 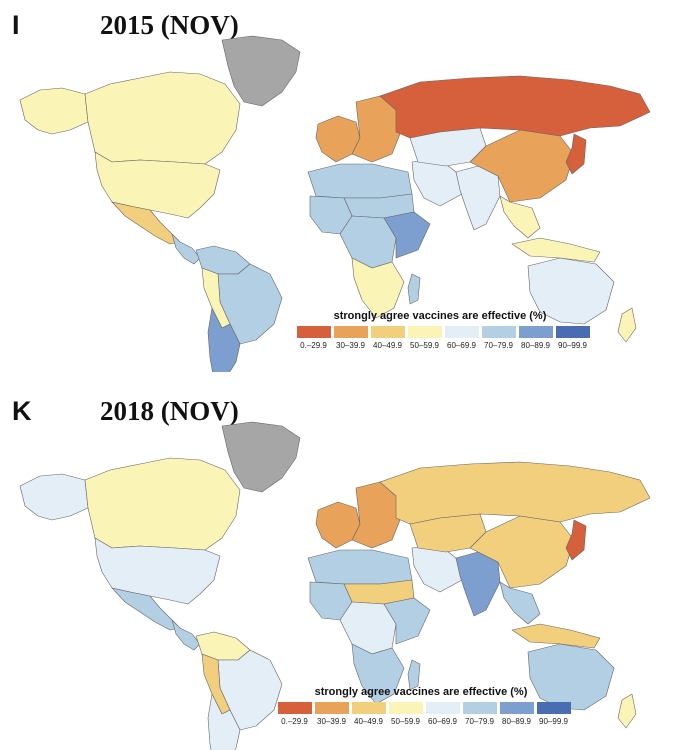 What do you see at coordinates (294, 721) in the screenshot?
I see `legend-label: 0.–29.9` at bounding box center [294, 721].